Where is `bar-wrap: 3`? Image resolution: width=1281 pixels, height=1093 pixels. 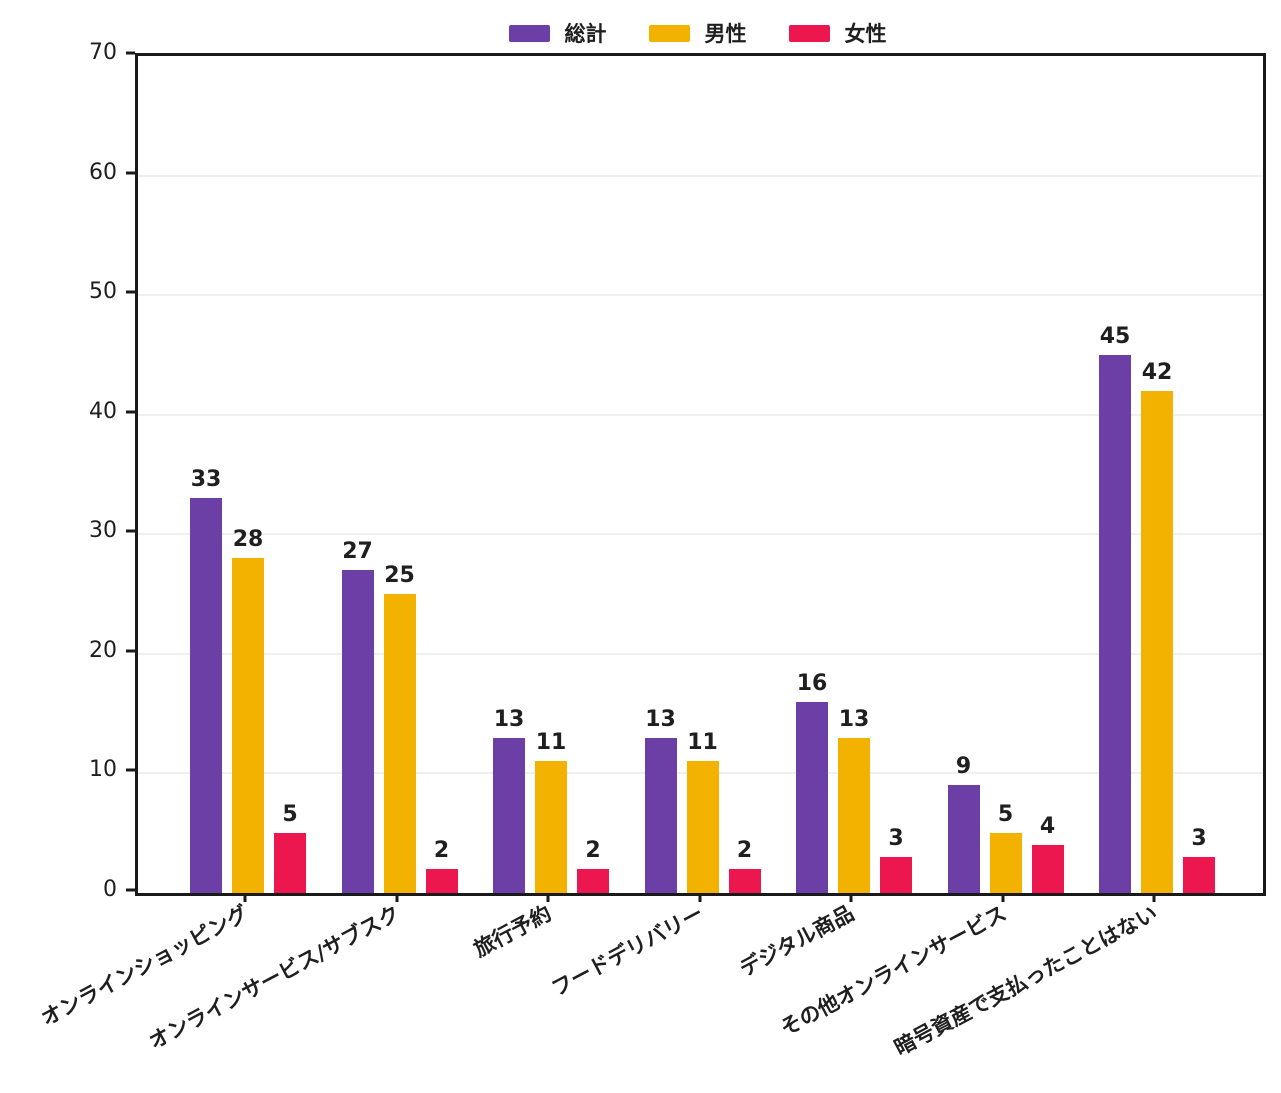 bar-wrap: 3 is located at coordinates (896, 860).